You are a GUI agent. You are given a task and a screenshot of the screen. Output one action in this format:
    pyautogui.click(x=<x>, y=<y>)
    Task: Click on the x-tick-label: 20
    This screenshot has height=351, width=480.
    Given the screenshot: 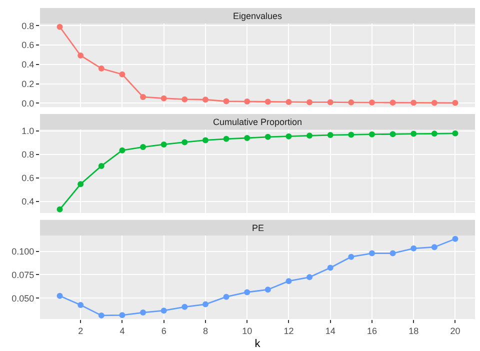 What is the action you would take?
    pyautogui.click(x=455, y=331)
    